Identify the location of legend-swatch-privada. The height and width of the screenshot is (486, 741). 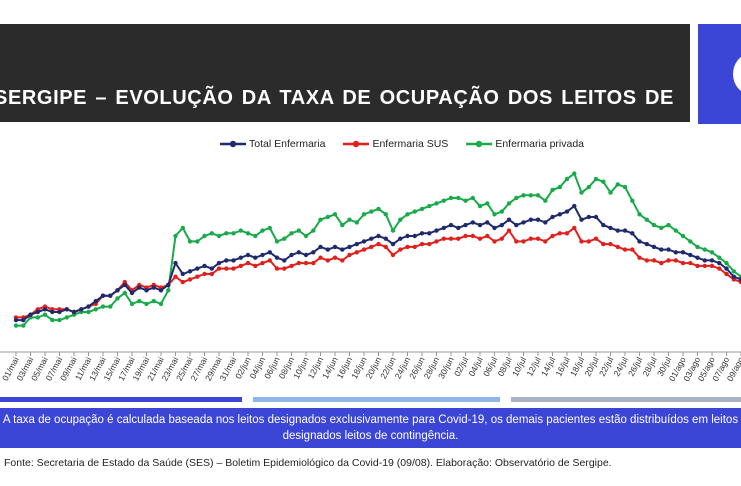
(479, 144).